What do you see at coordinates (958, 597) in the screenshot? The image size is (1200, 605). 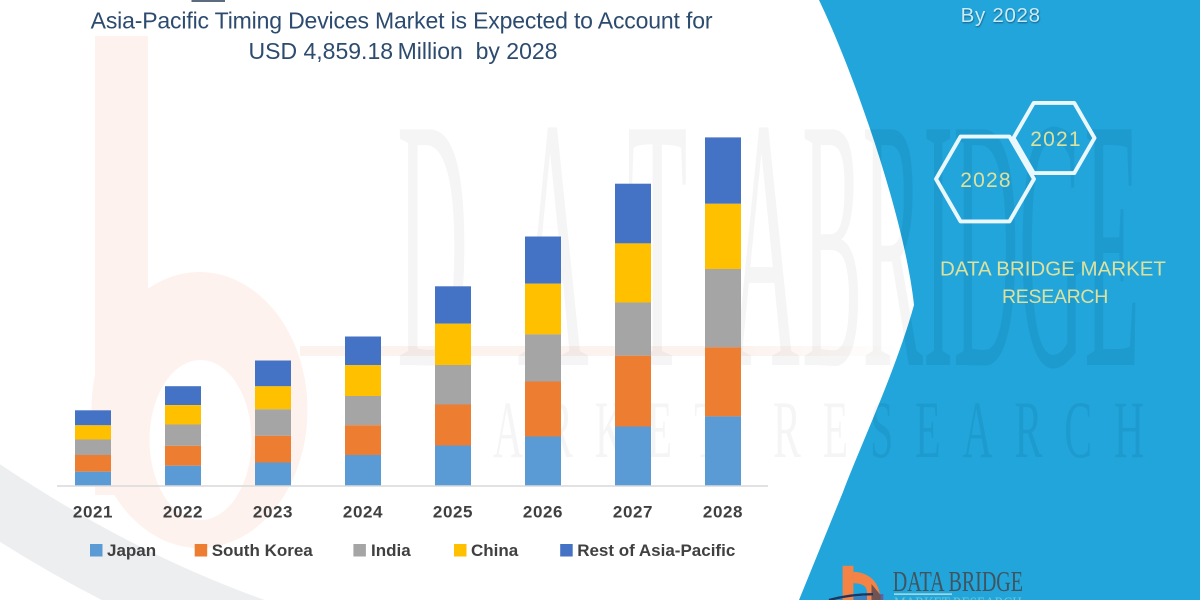 I see `svg-text: MARKET RESEARCH` at bounding box center [958, 597].